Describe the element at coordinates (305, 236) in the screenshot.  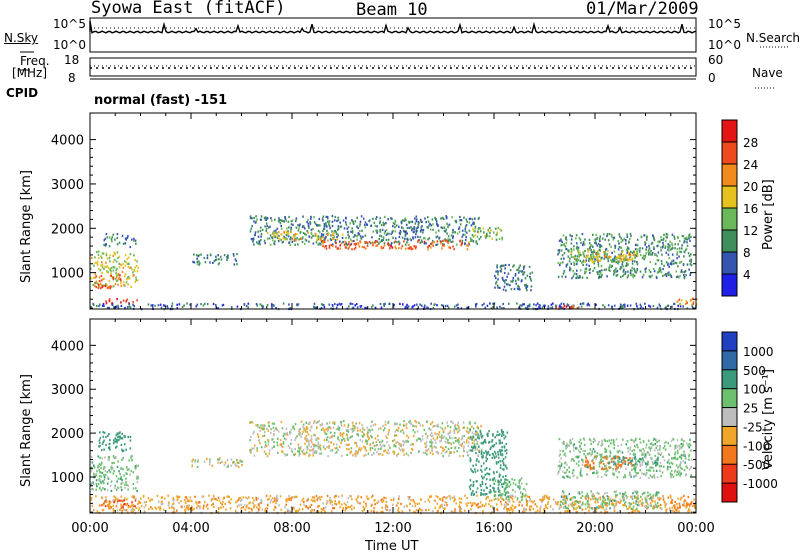
I see `power-scatter-region` at that location.